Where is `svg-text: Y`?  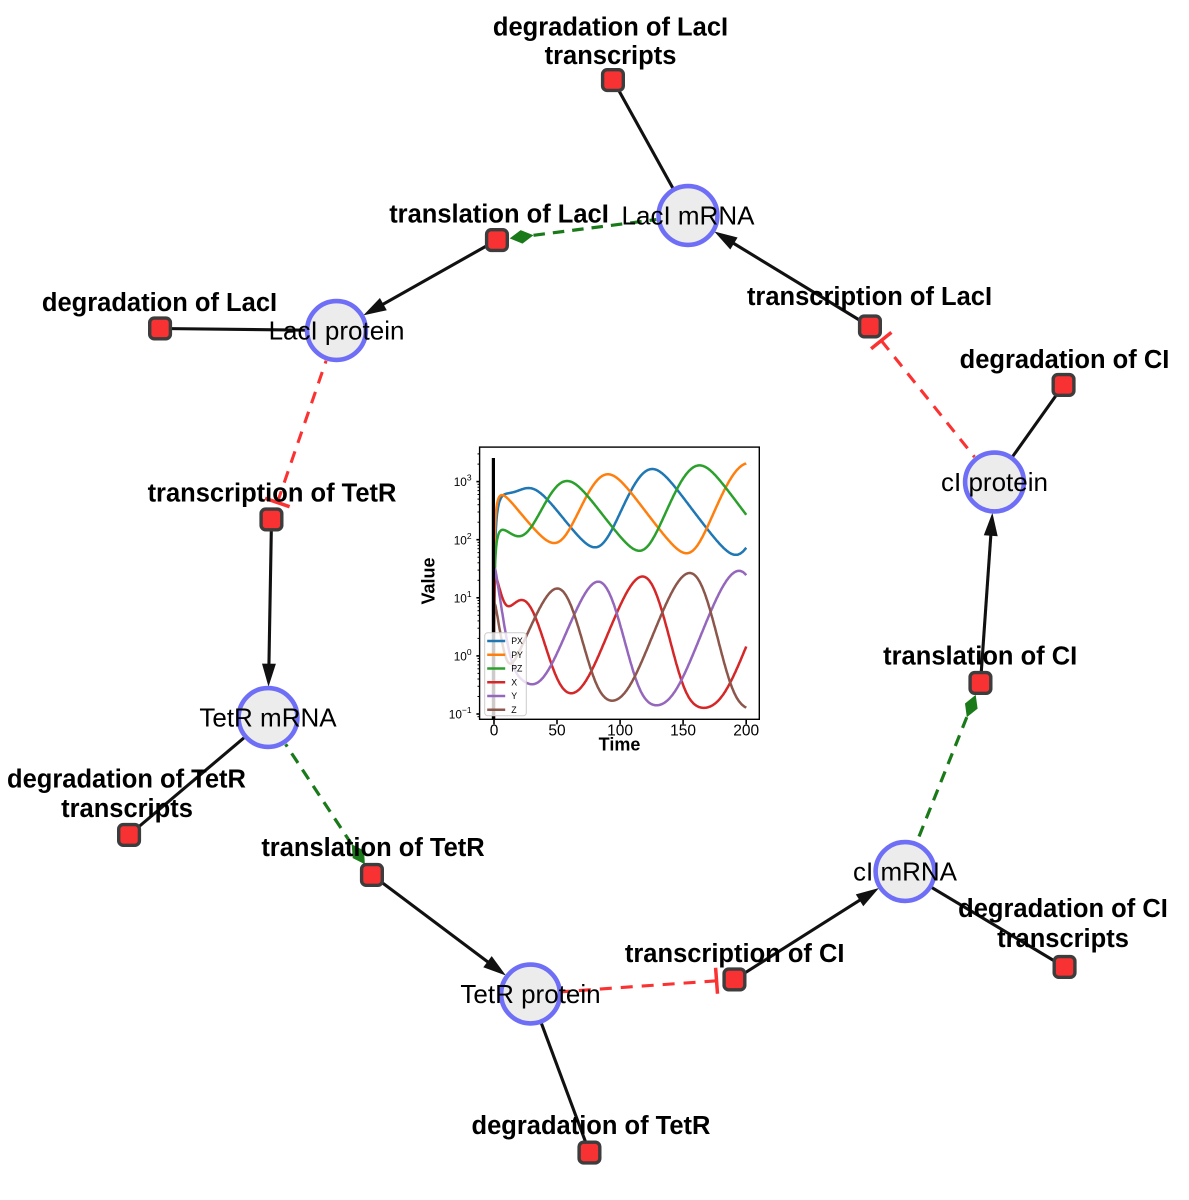 svg-text: Y is located at coordinates (514, 696).